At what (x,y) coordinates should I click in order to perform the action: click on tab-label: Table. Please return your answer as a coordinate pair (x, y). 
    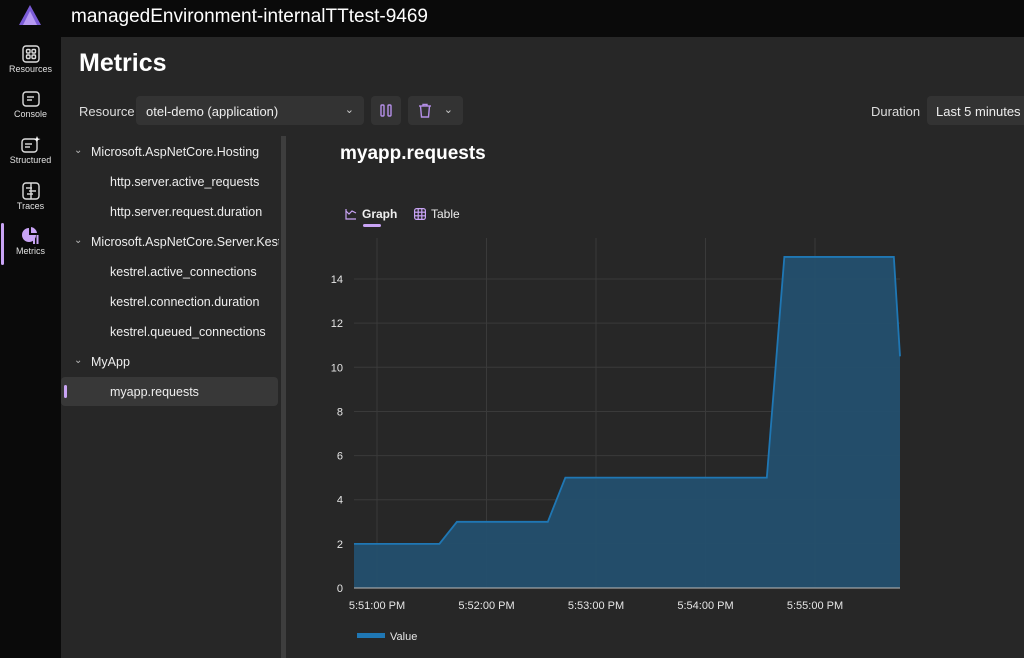
    Looking at the image, I should click on (445, 214).